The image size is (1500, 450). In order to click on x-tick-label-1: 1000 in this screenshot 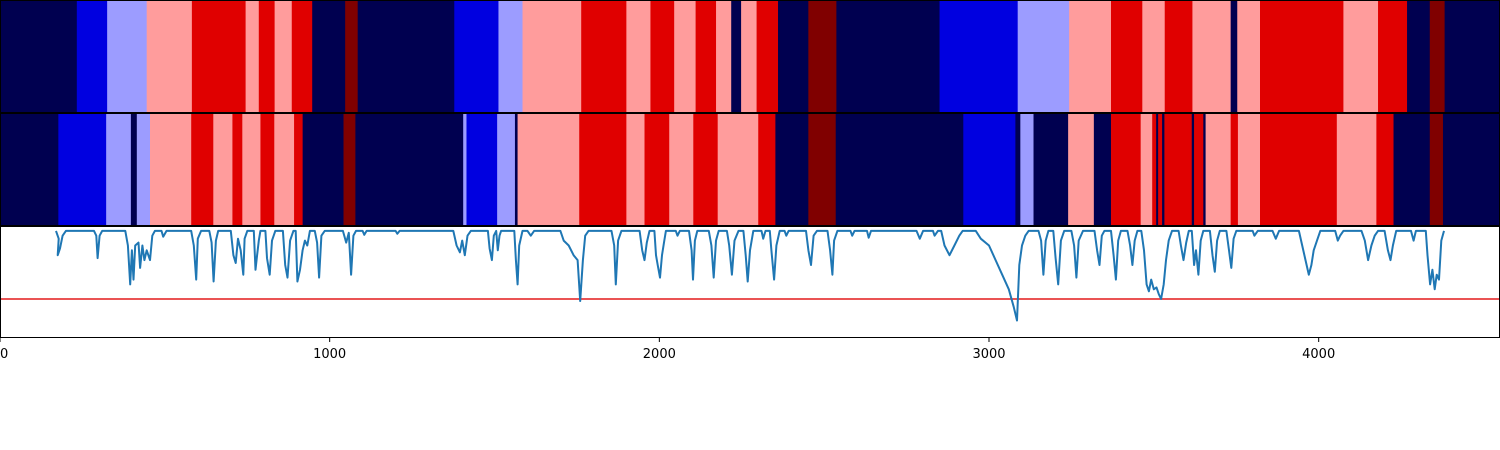, I will do `click(329, 354)`.